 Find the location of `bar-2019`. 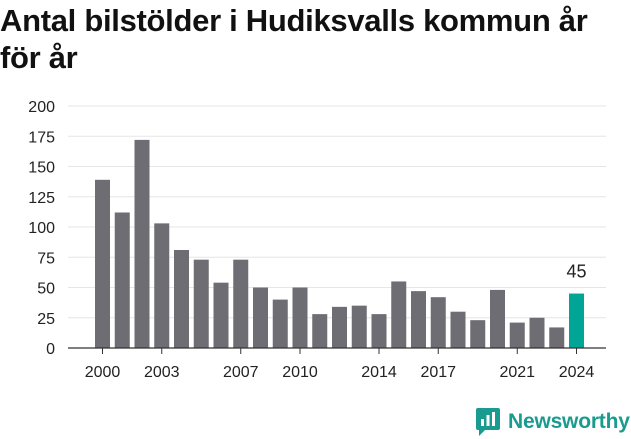

bar-2019 is located at coordinates (478, 334).